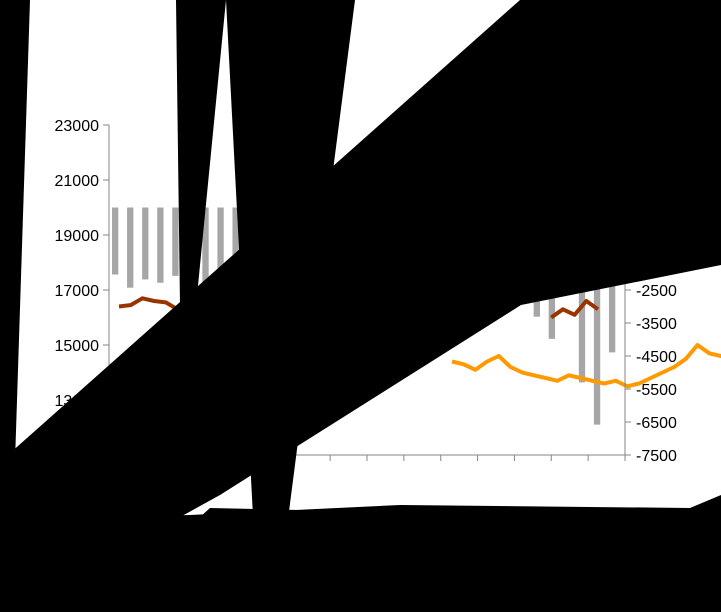  What do you see at coordinates (656, 291) in the screenshot?
I see `right-tick-label: -2500` at bounding box center [656, 291].